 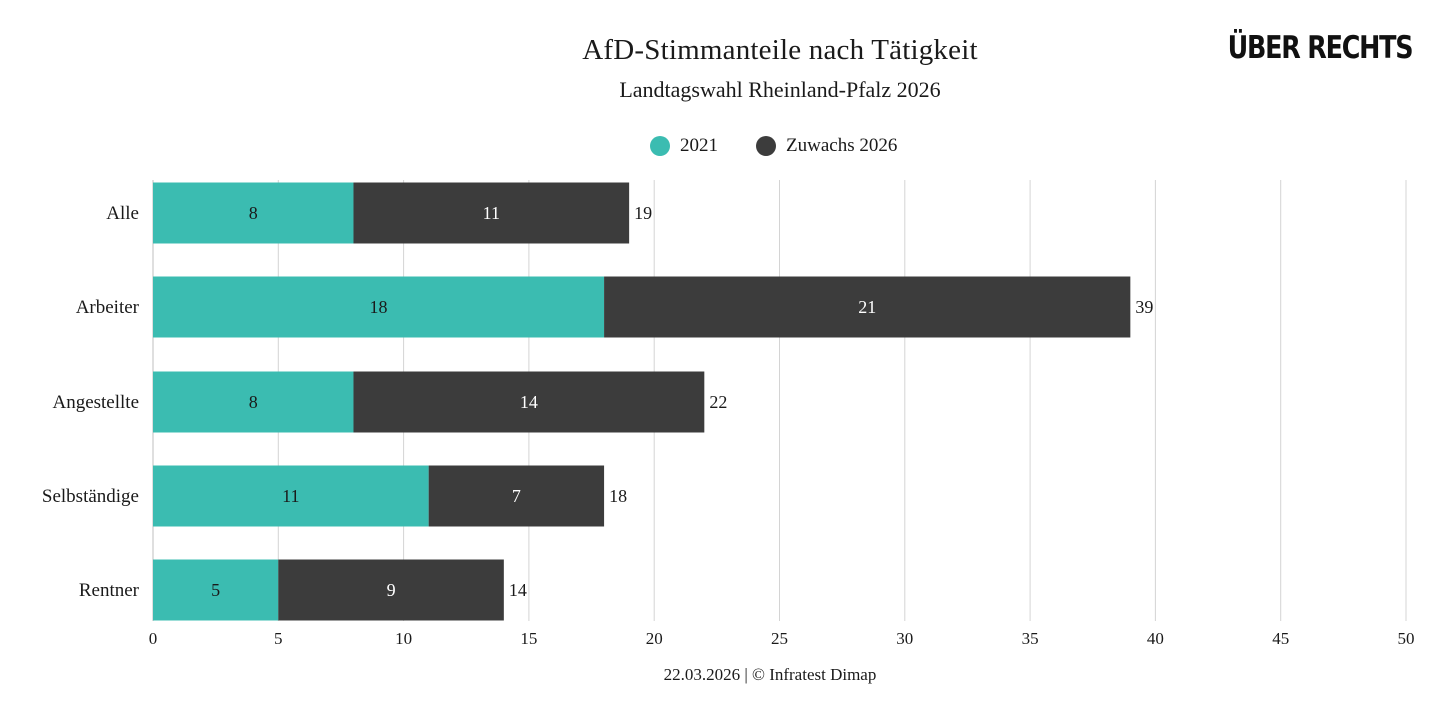 I want to click on legend-swatch-zuwachs-2026, so click(x=766, y=146).